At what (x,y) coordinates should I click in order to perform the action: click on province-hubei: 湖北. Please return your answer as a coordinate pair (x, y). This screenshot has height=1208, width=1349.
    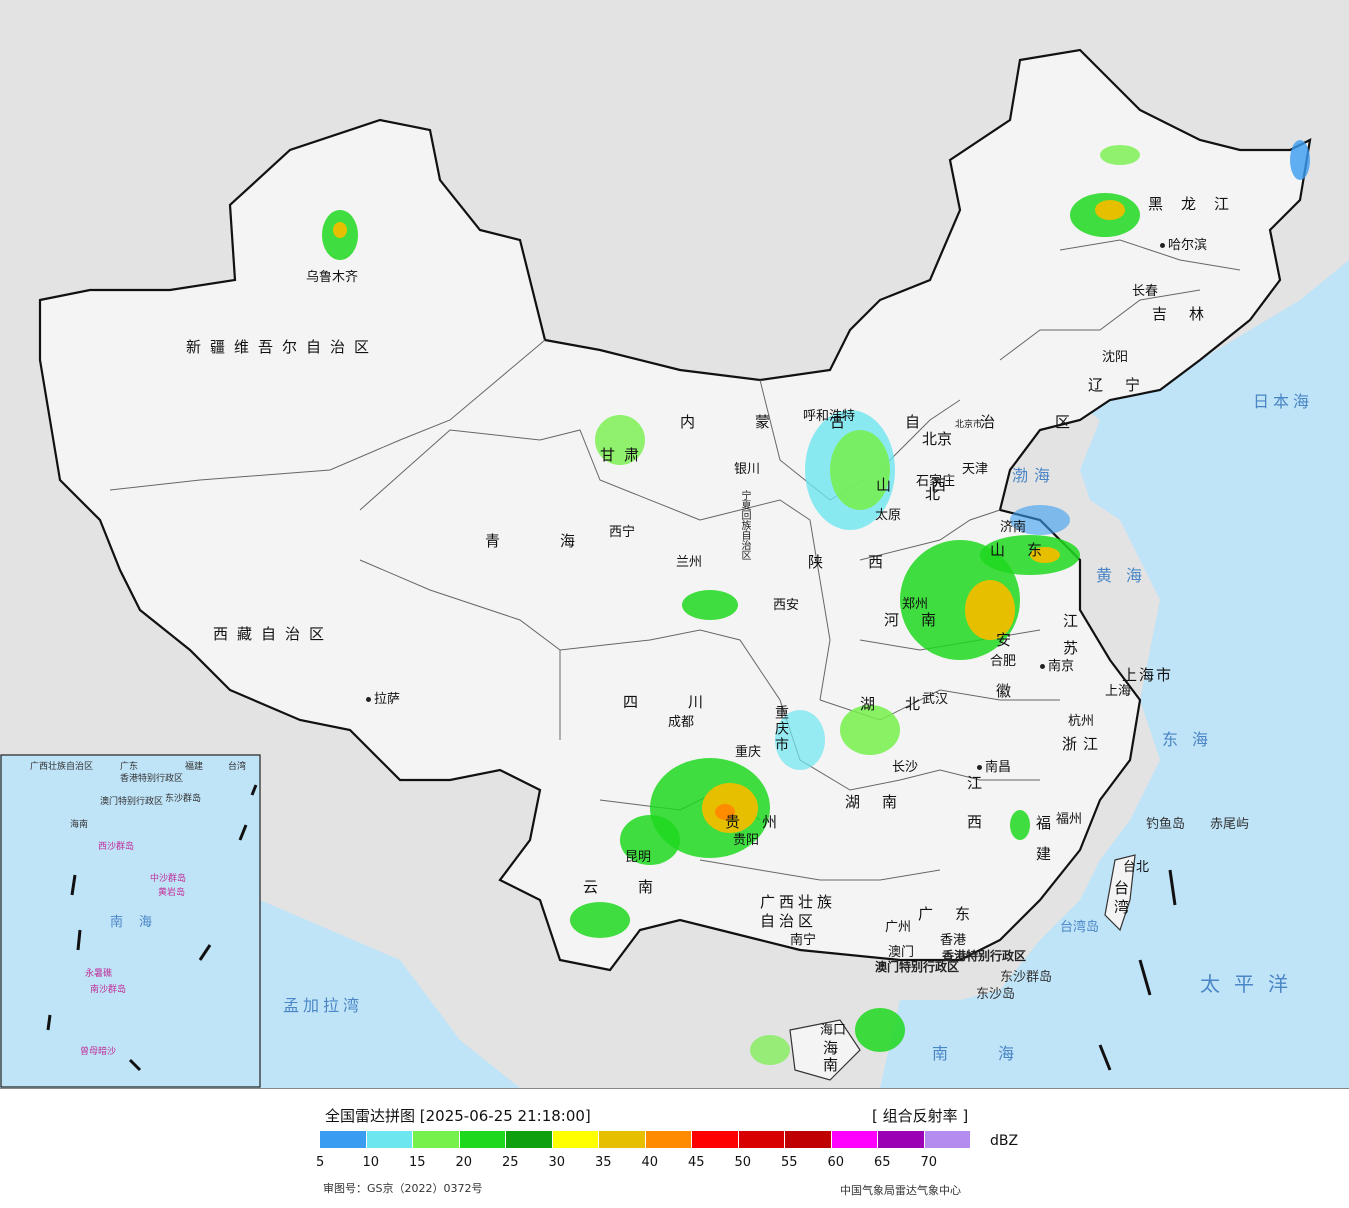
    Looking at the image, I should click on (905, 704).